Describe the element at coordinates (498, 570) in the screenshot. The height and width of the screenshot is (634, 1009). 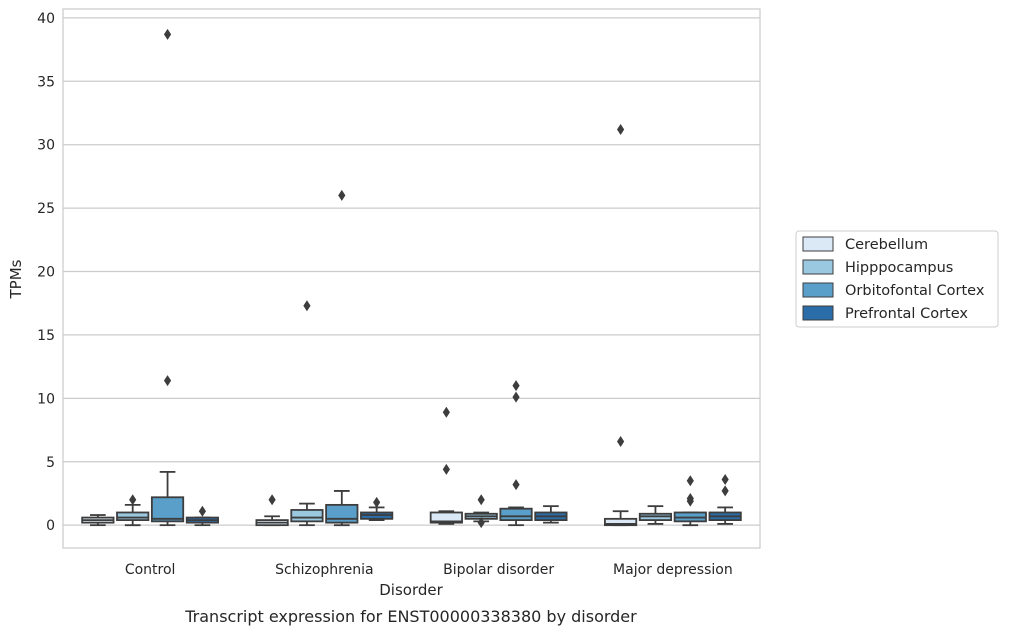
I see `x-tick-label: Bipolar disorder` at that location.